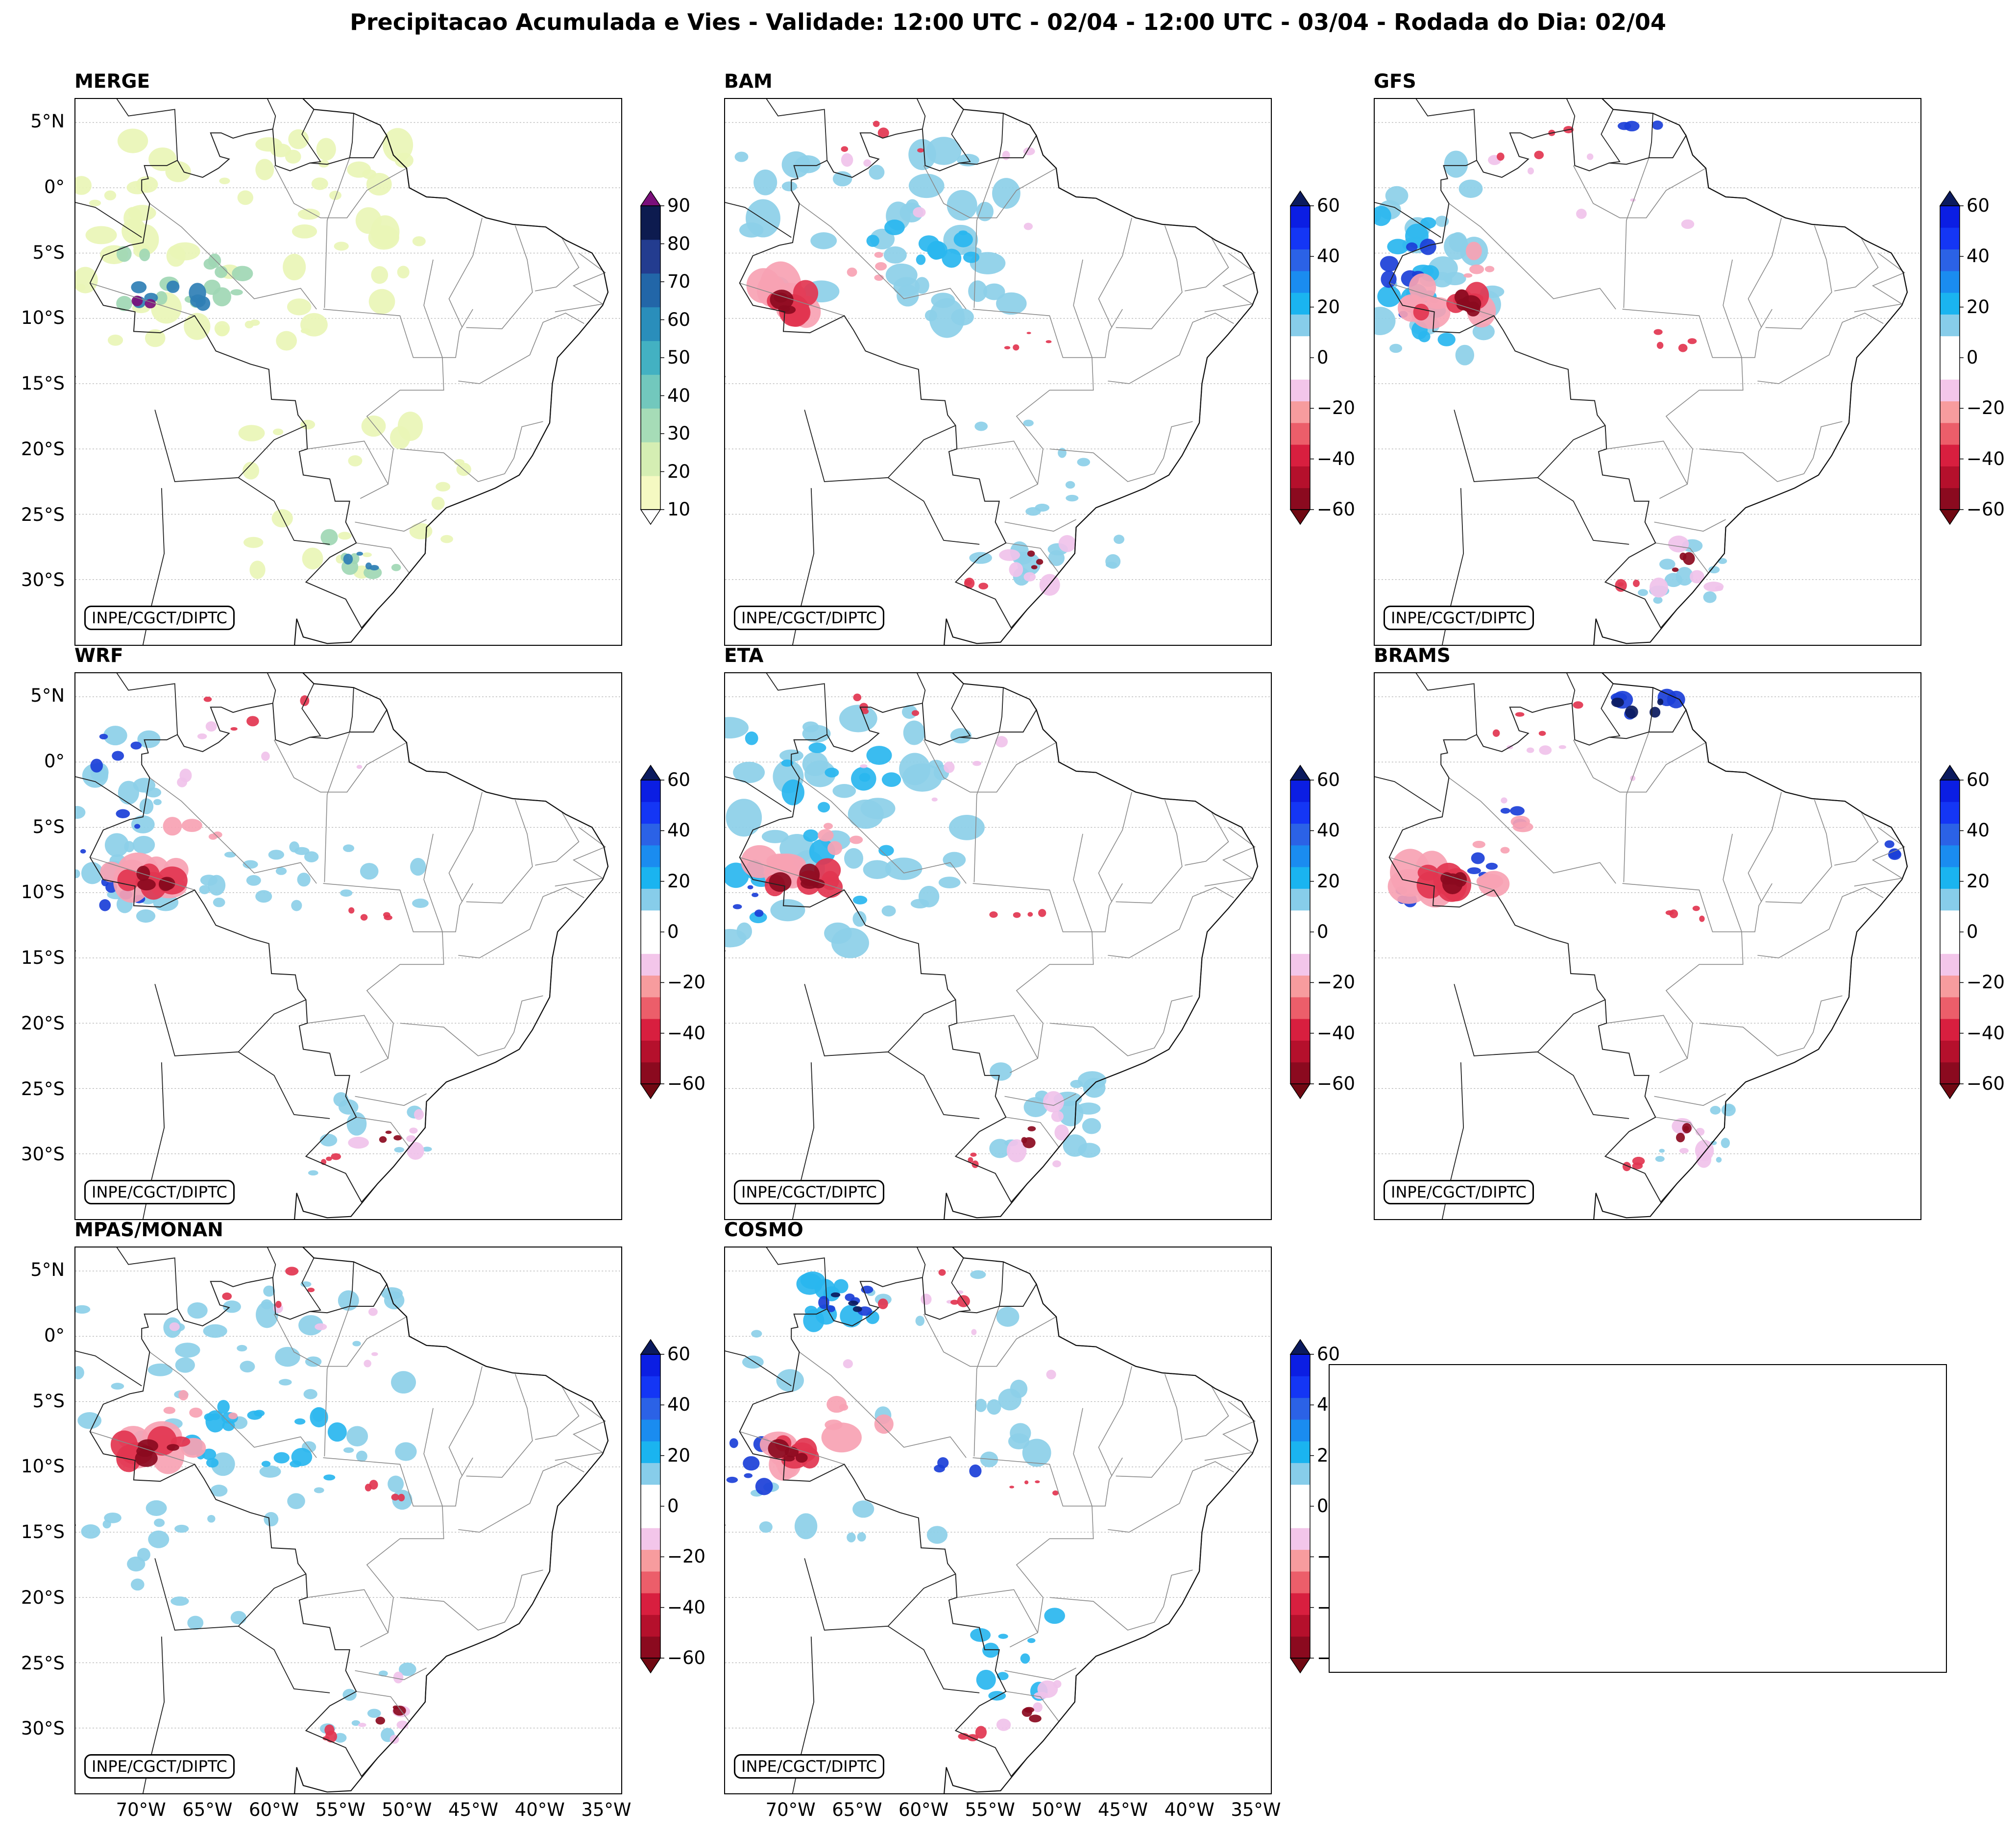 The height and width of the screenshot is (1834, 2016). I want to click on colorbar-tick-label: 0, so click(1323, 932).